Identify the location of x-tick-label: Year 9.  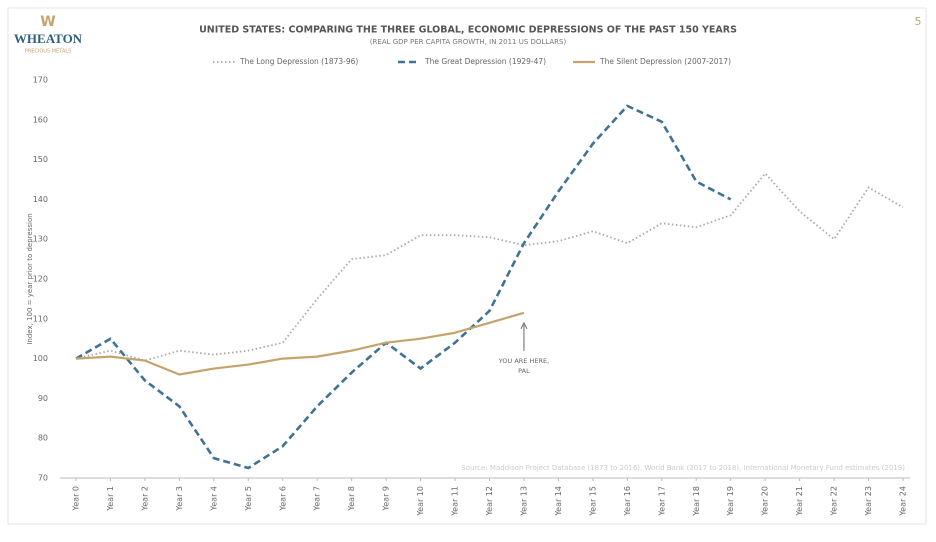
(386, 499).